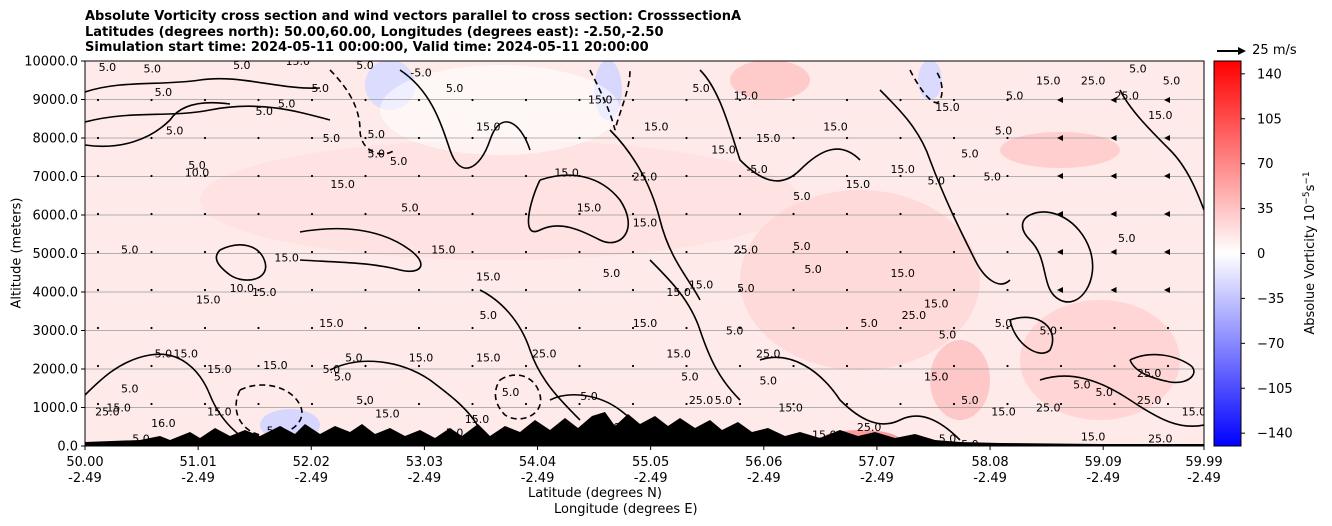 The image size is (1332, 526). Describe the element at coordinates (424, 462) in the screenshot. I see `x-tick-label-lat: 53.03` at that location.